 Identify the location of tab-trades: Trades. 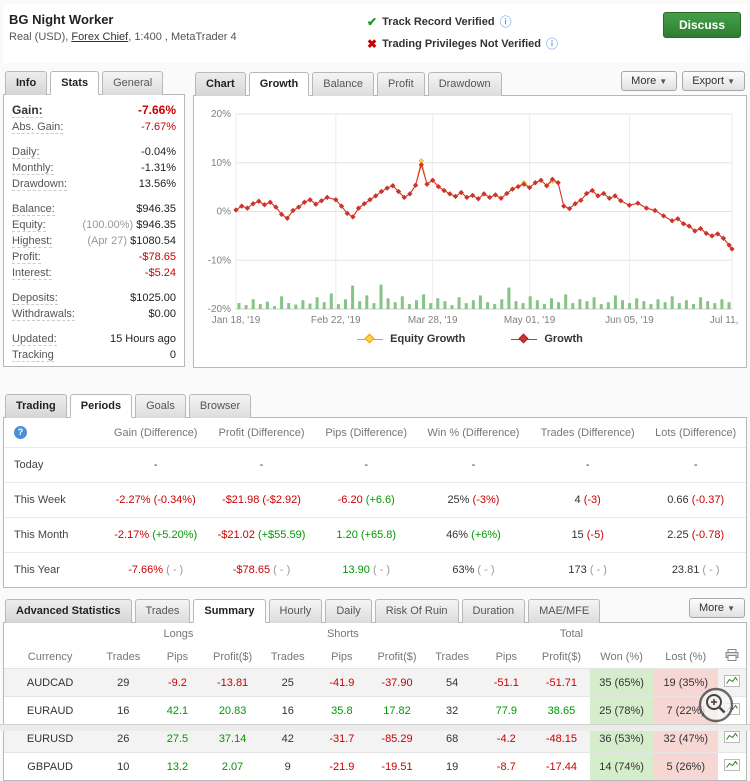
(162, 611).